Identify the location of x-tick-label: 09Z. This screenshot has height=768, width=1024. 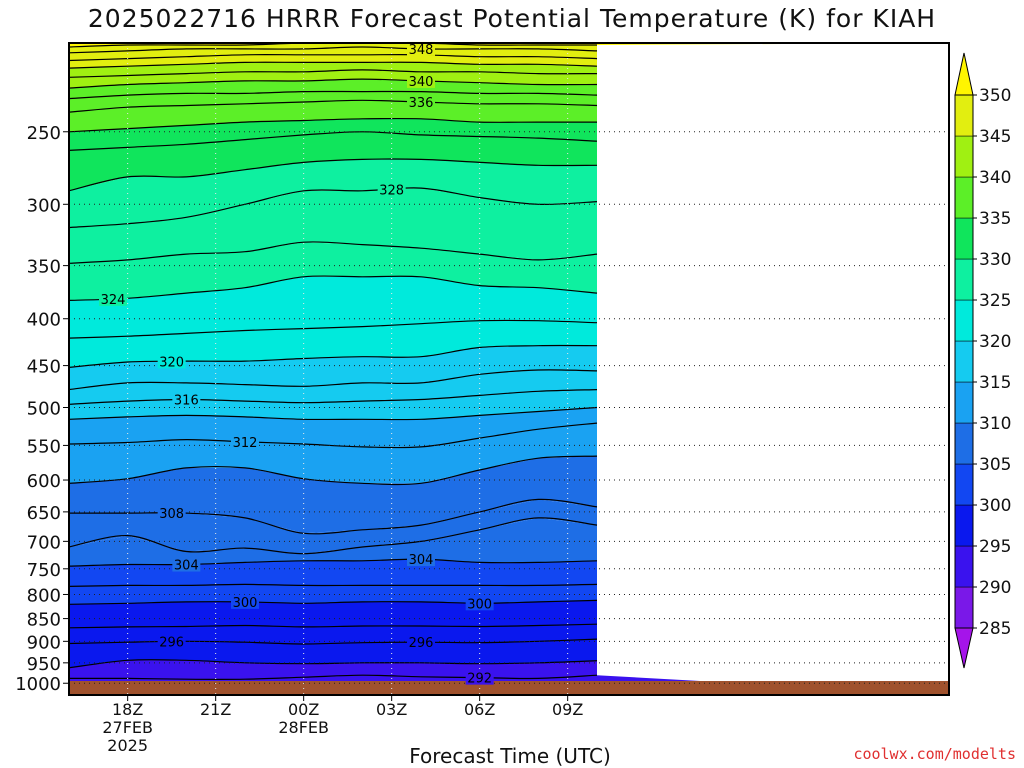
(567, 709).